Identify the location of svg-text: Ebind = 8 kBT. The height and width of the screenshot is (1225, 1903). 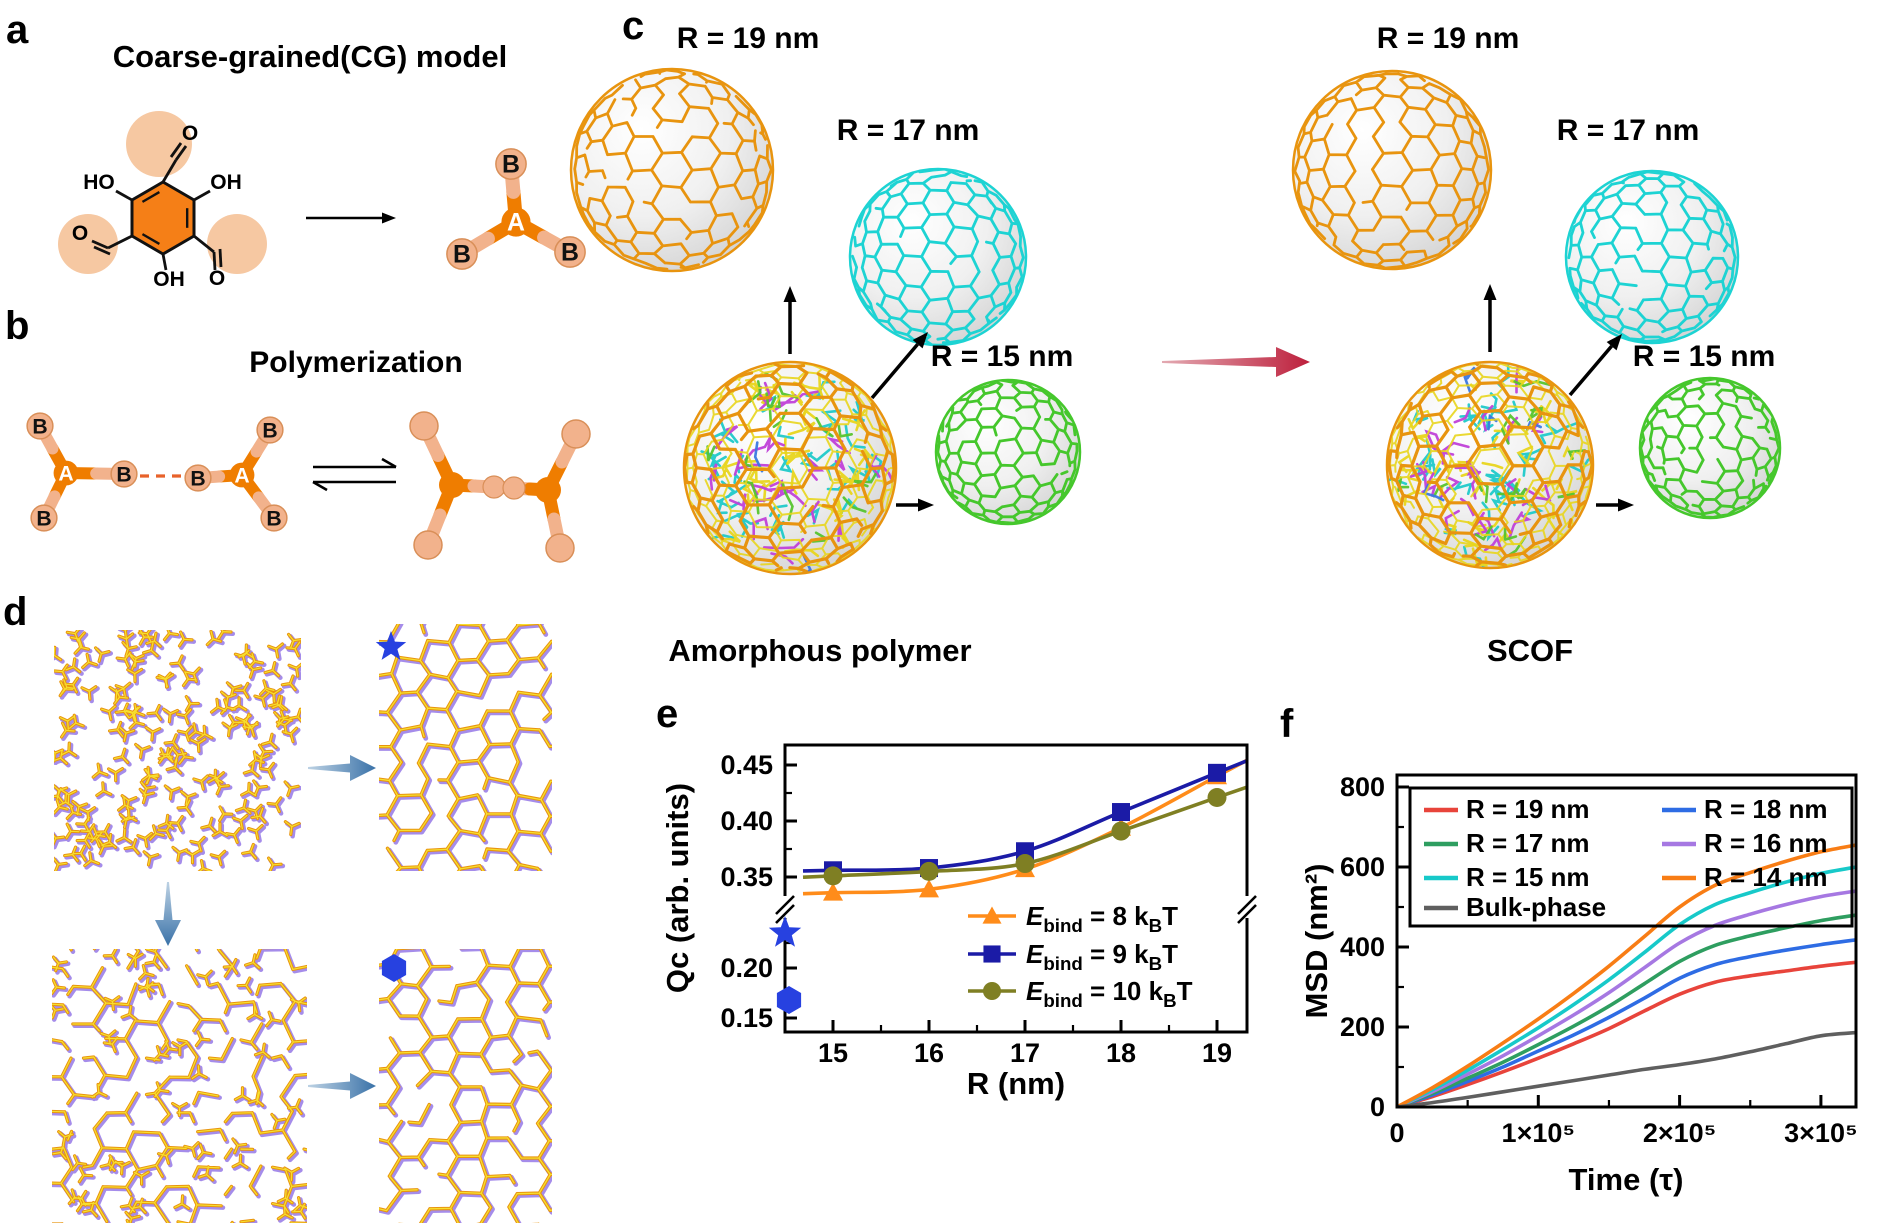
(1102, 918).